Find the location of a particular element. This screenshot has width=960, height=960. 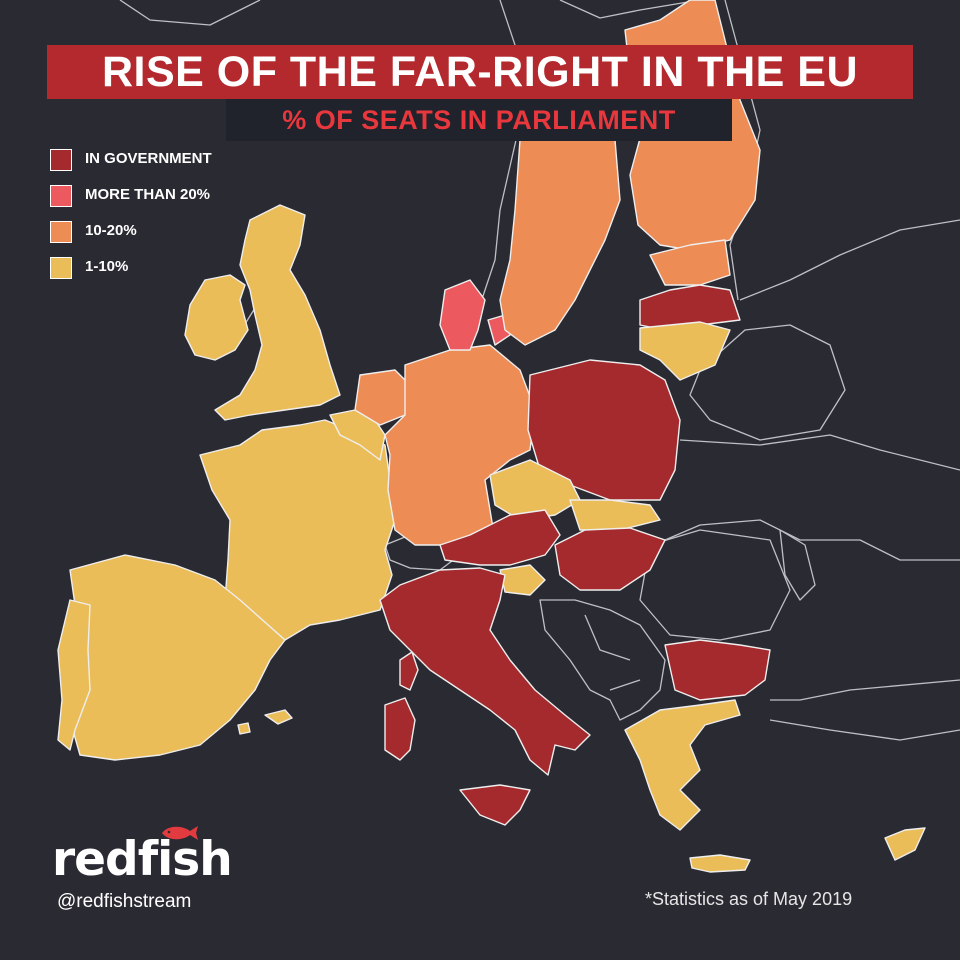

ireland is located at coordinates (216, 317).